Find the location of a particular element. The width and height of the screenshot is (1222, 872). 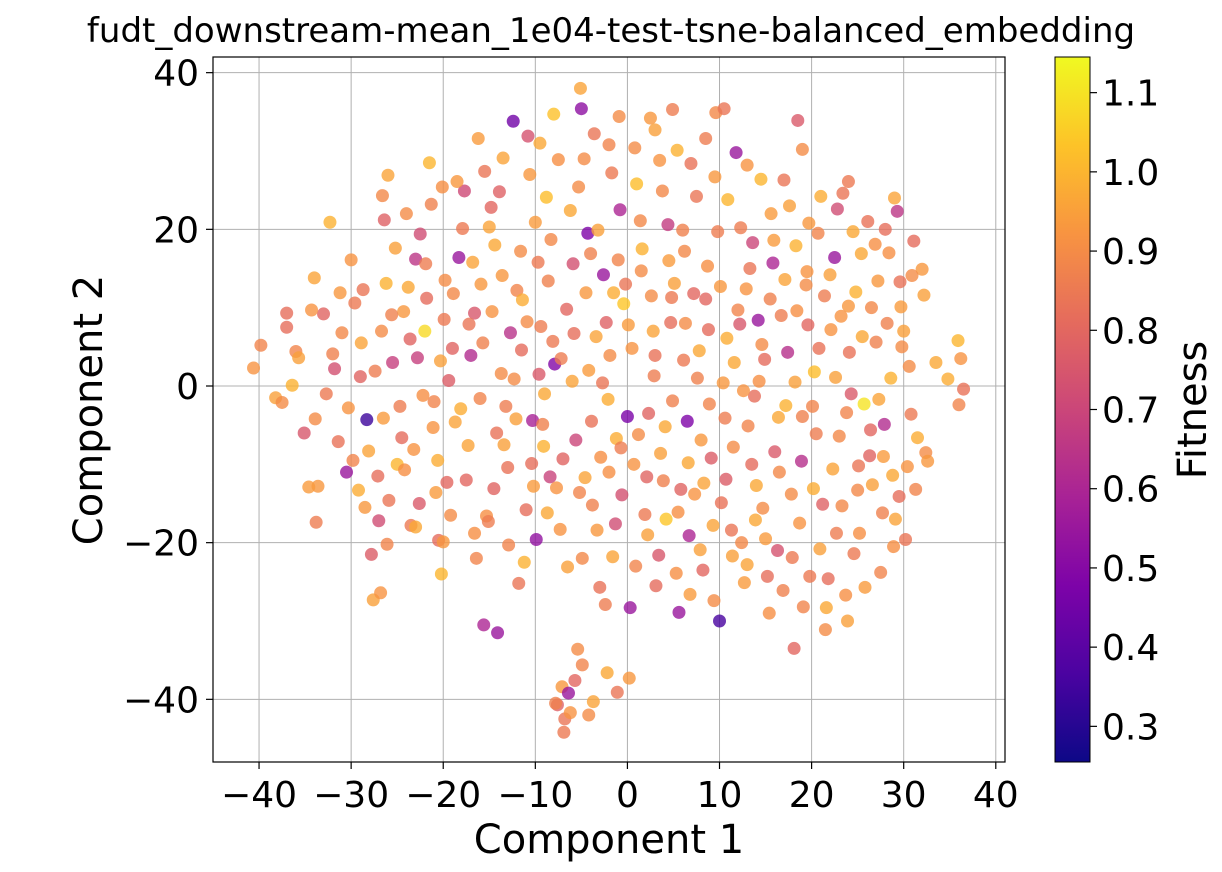

y-tick-label: 0 is located at coordinates (187, 387).